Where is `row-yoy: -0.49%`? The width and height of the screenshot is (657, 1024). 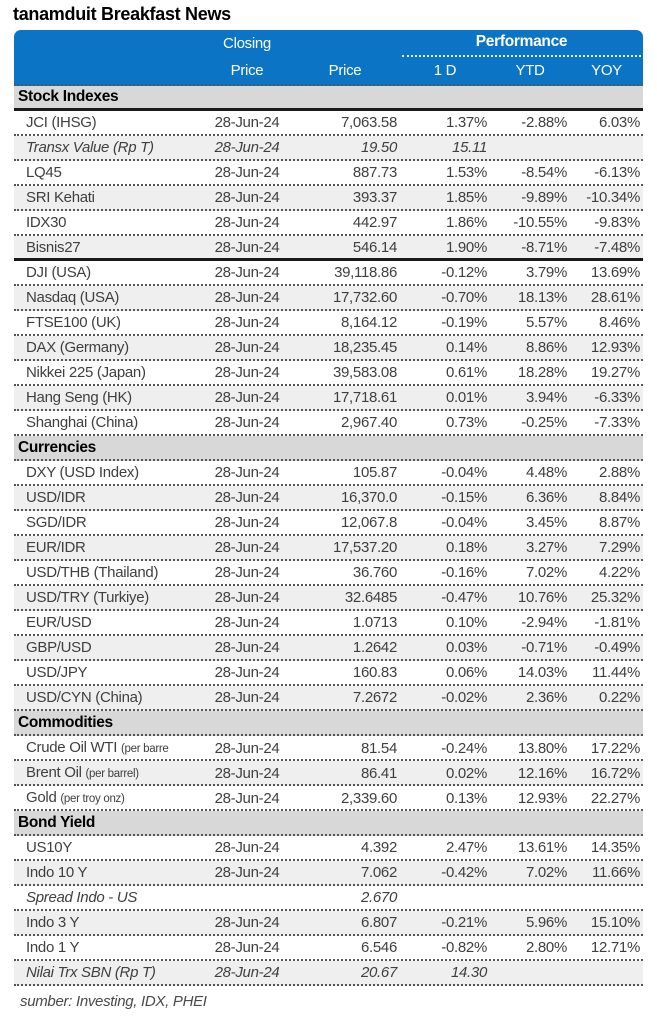 row-yoy: -0.49% is located at coordinates (617, 647).